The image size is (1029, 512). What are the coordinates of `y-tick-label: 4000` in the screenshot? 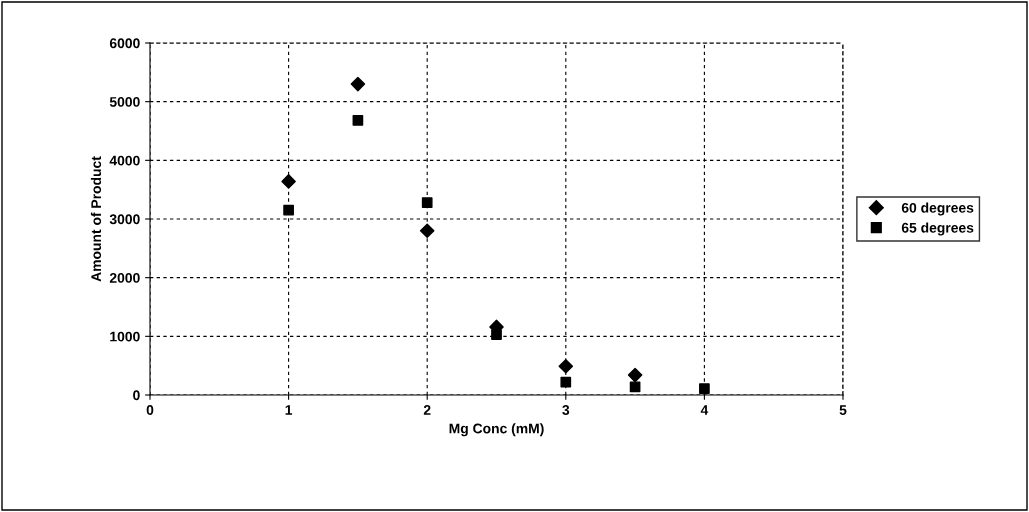 It's located at (124, 160).